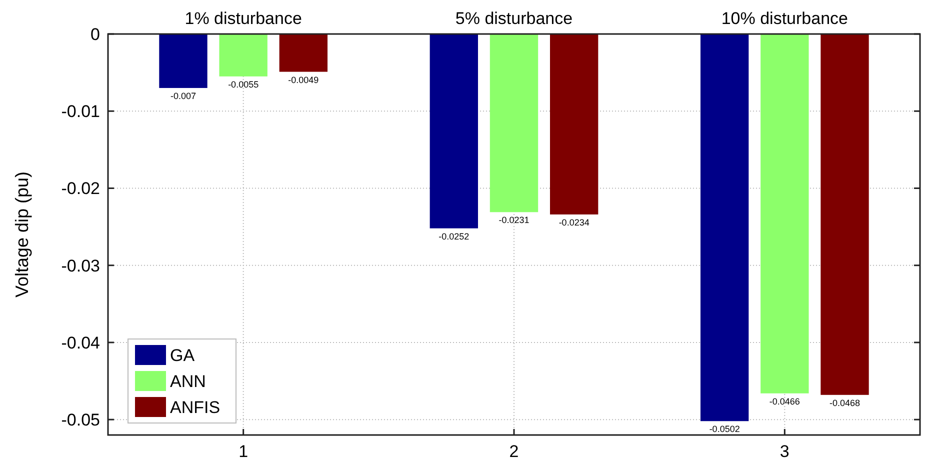 This screenshot has width=929, height=464. Describe the element at coordinates (574, 222) in the screenshot. I see `data-label: -0.0234` at that location.